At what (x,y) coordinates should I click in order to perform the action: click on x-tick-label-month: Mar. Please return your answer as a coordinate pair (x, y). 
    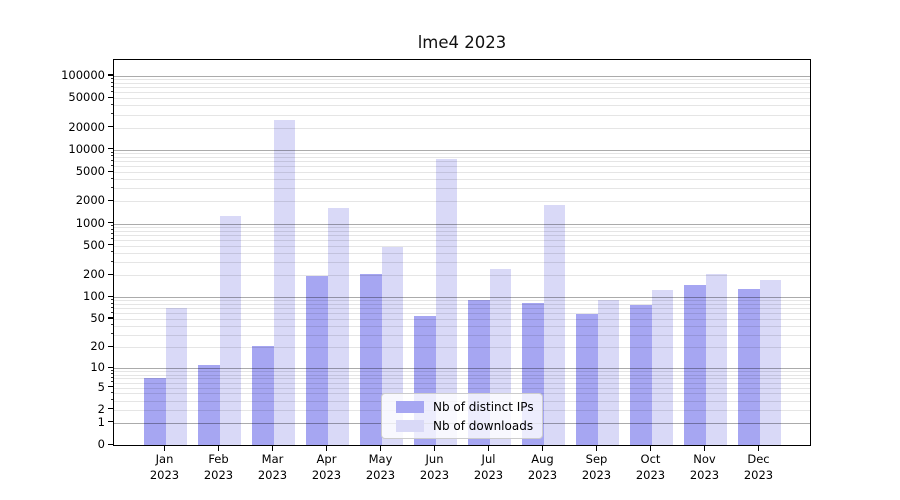
    Looking at the image, I should click on (272, 459).